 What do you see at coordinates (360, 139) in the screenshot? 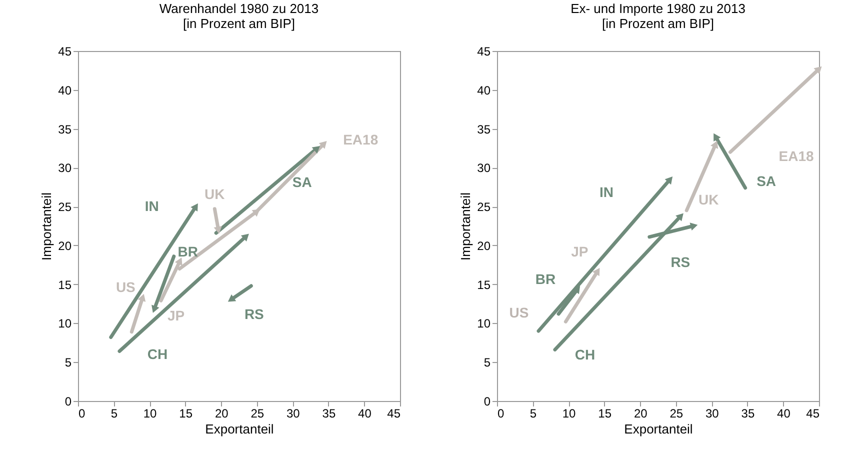
I see `series-label: EA18` at bounding box center [360, 139].